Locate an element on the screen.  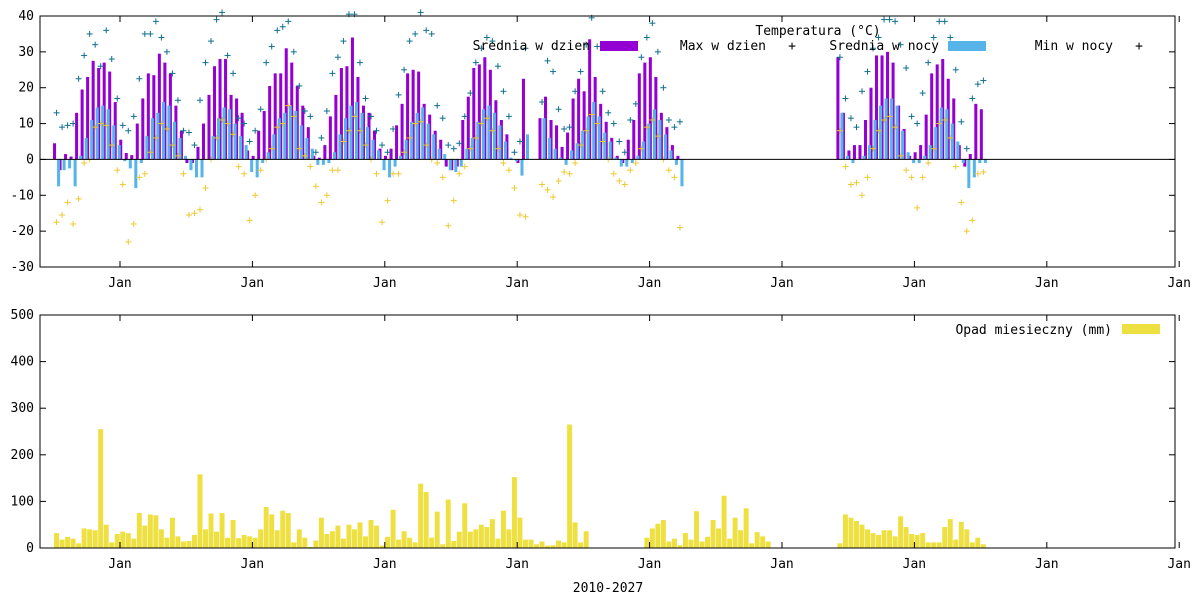
legend-marker-night-min: + is located at coordinates (1139, 46).